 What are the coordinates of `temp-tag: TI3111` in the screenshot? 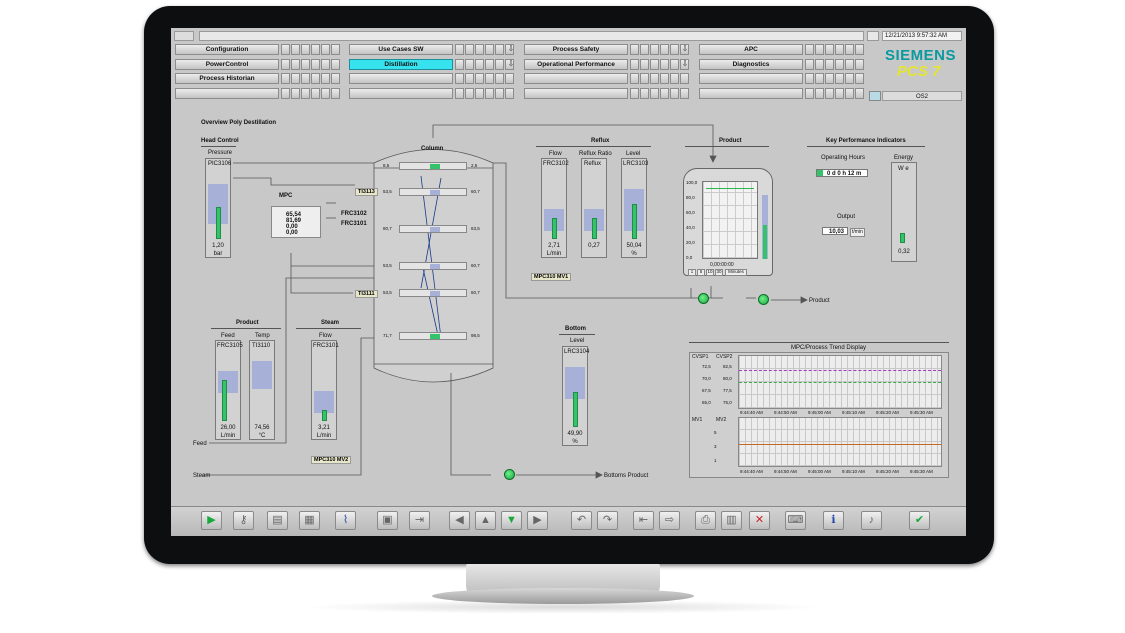 It's located at (366, 294).